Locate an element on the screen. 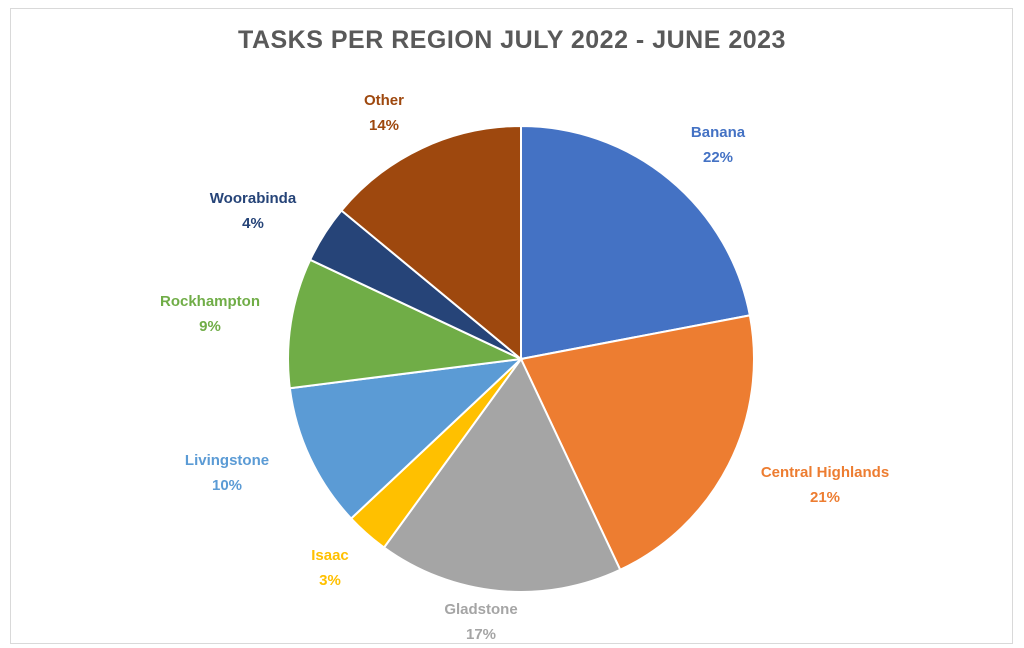 The height and width of the screenshot is (648, 1024). data-label-woorabinda: Woorabinda is located at coordinates (253, 198).